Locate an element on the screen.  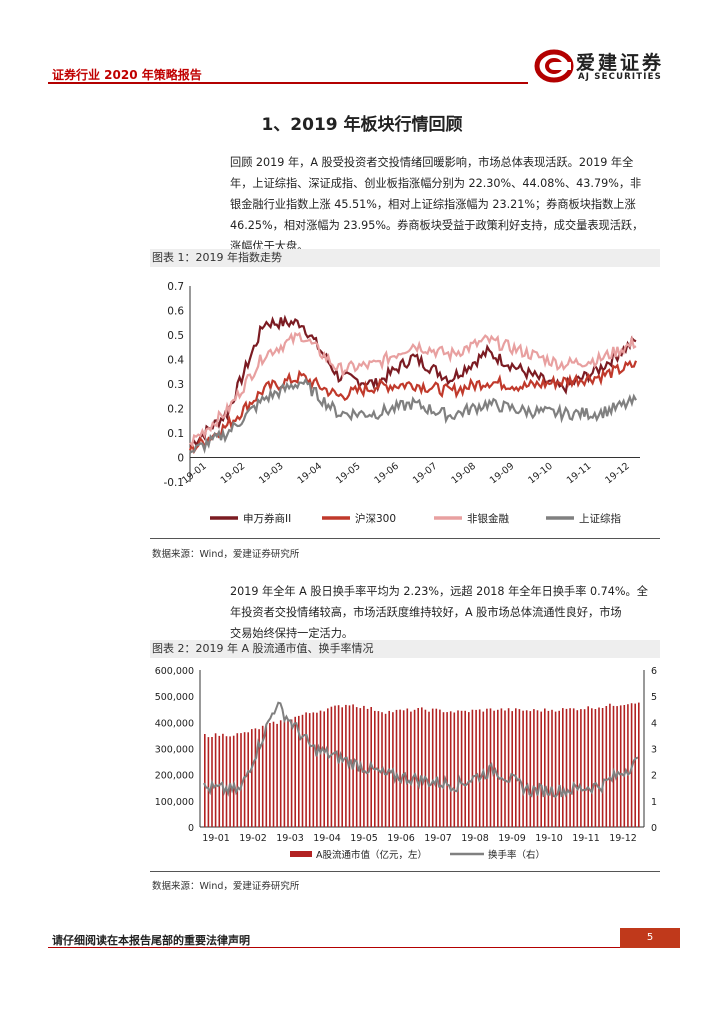
right-tick-label: 6 is located at coordinates (654, 671).